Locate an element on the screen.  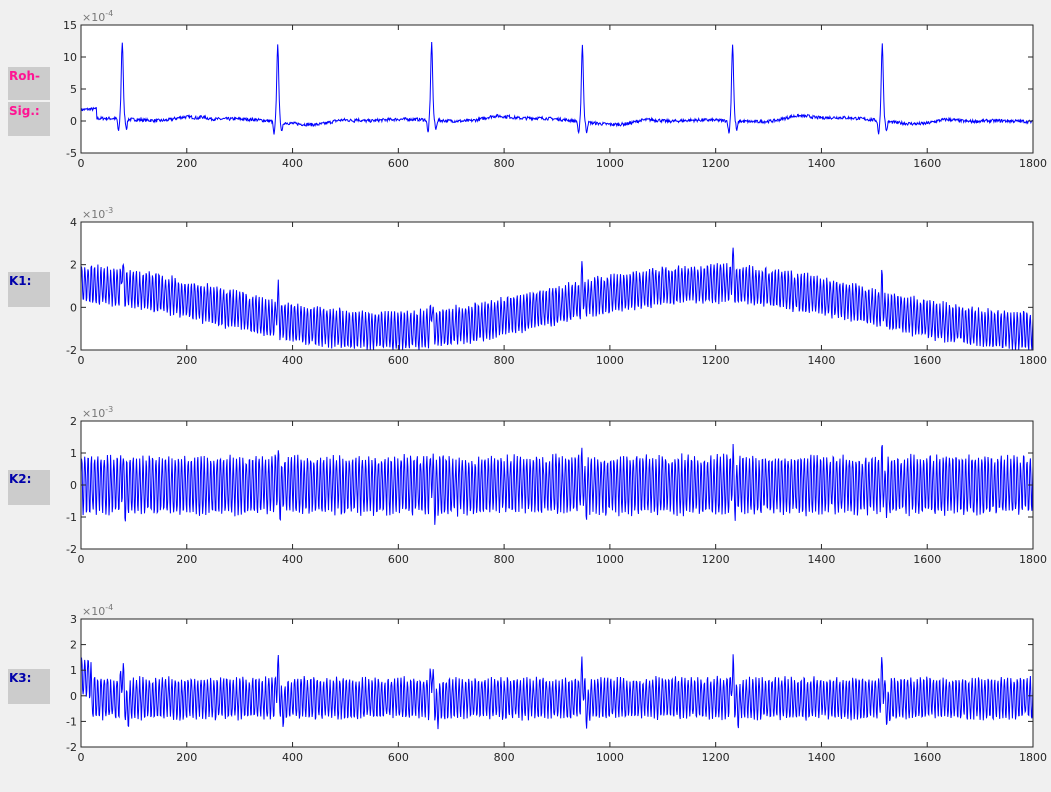
y-tick-label: -5 is located at coordinates (71, 153).